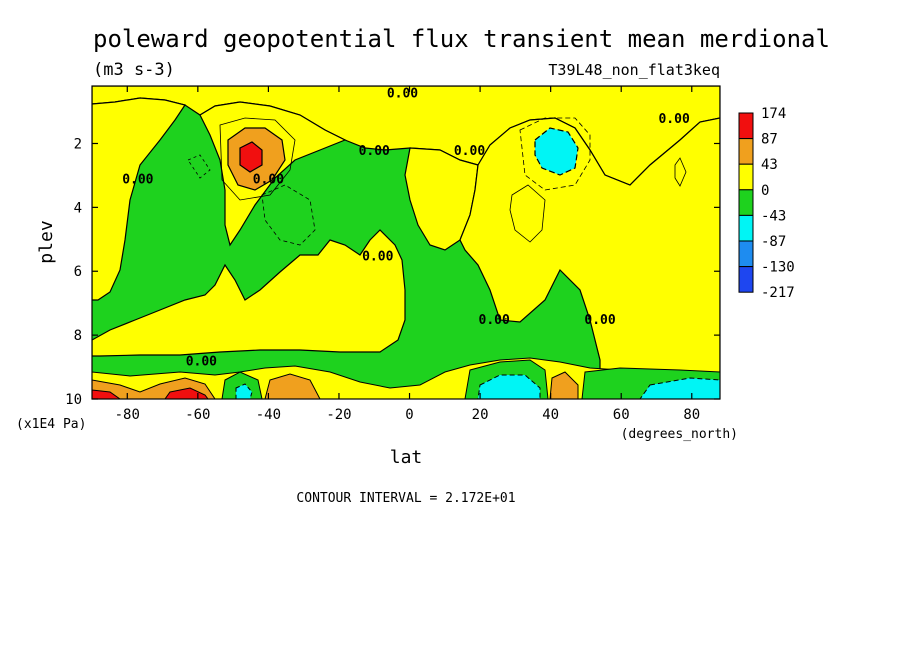 The width and height of the screenshot is (904, 654). I want to click on region-bottom-cyan-nh, so click(509, 386).